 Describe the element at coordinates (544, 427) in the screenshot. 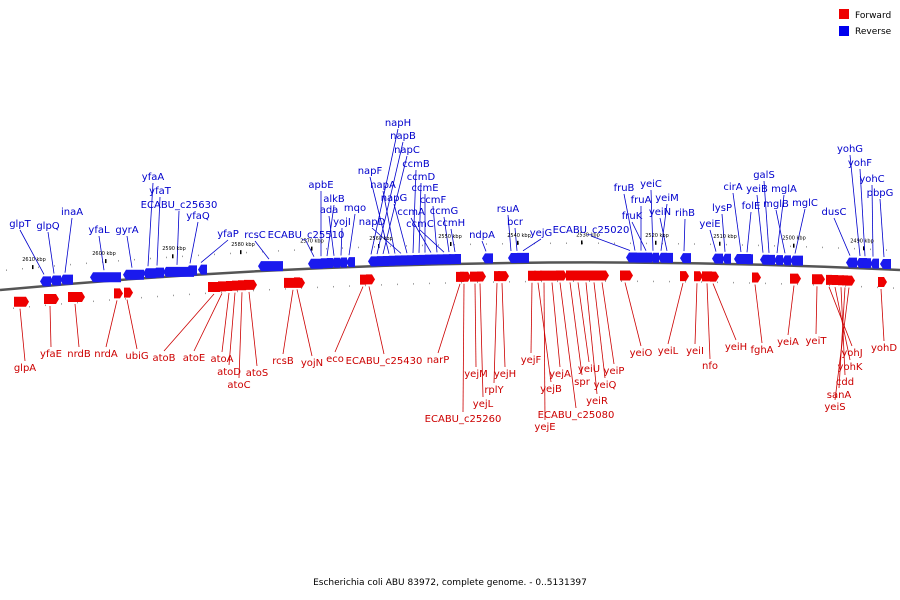

I see `gene-label-yeje: yejE` at that location.